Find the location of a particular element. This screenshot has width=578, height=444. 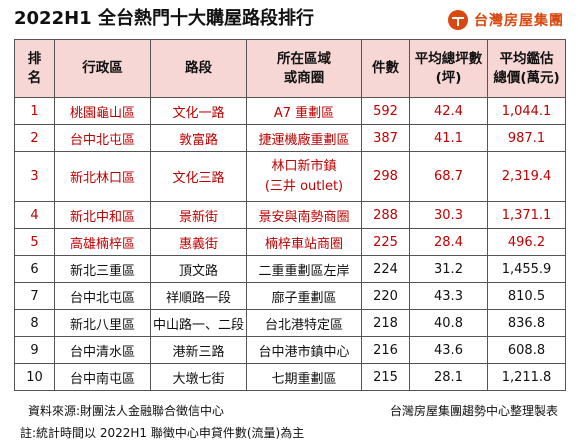

table-row: 4 新北中和區 景新街 景安與南勢商圈 288 30.3 1,371.1 is located at coordinates (290, 215).